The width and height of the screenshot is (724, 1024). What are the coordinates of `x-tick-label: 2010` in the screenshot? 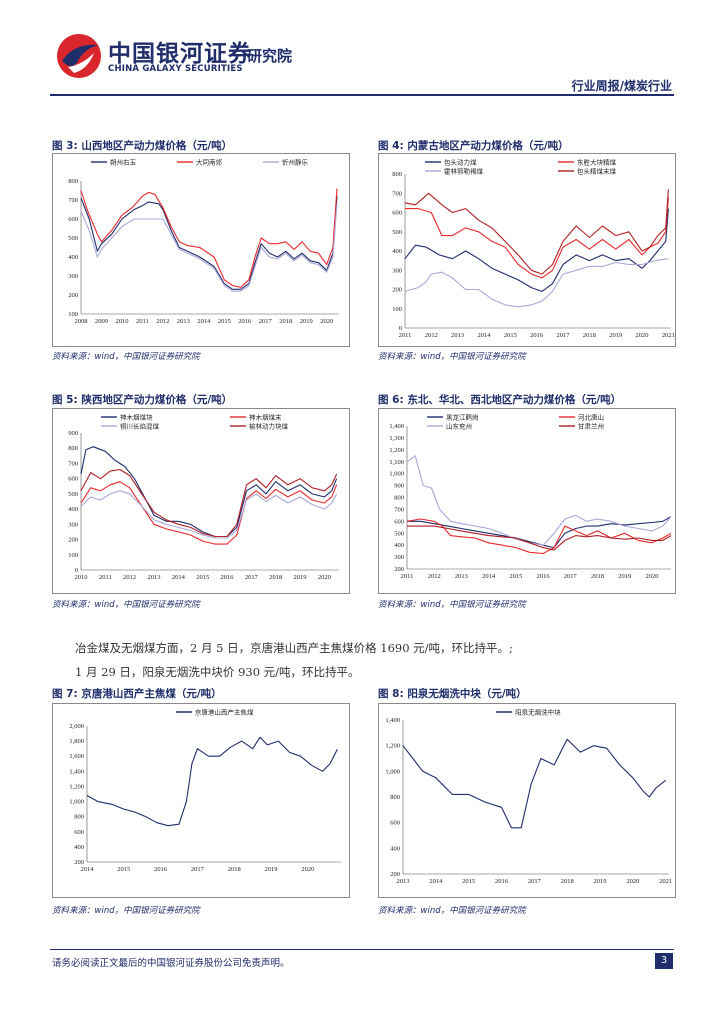 It's located at (81, 577).